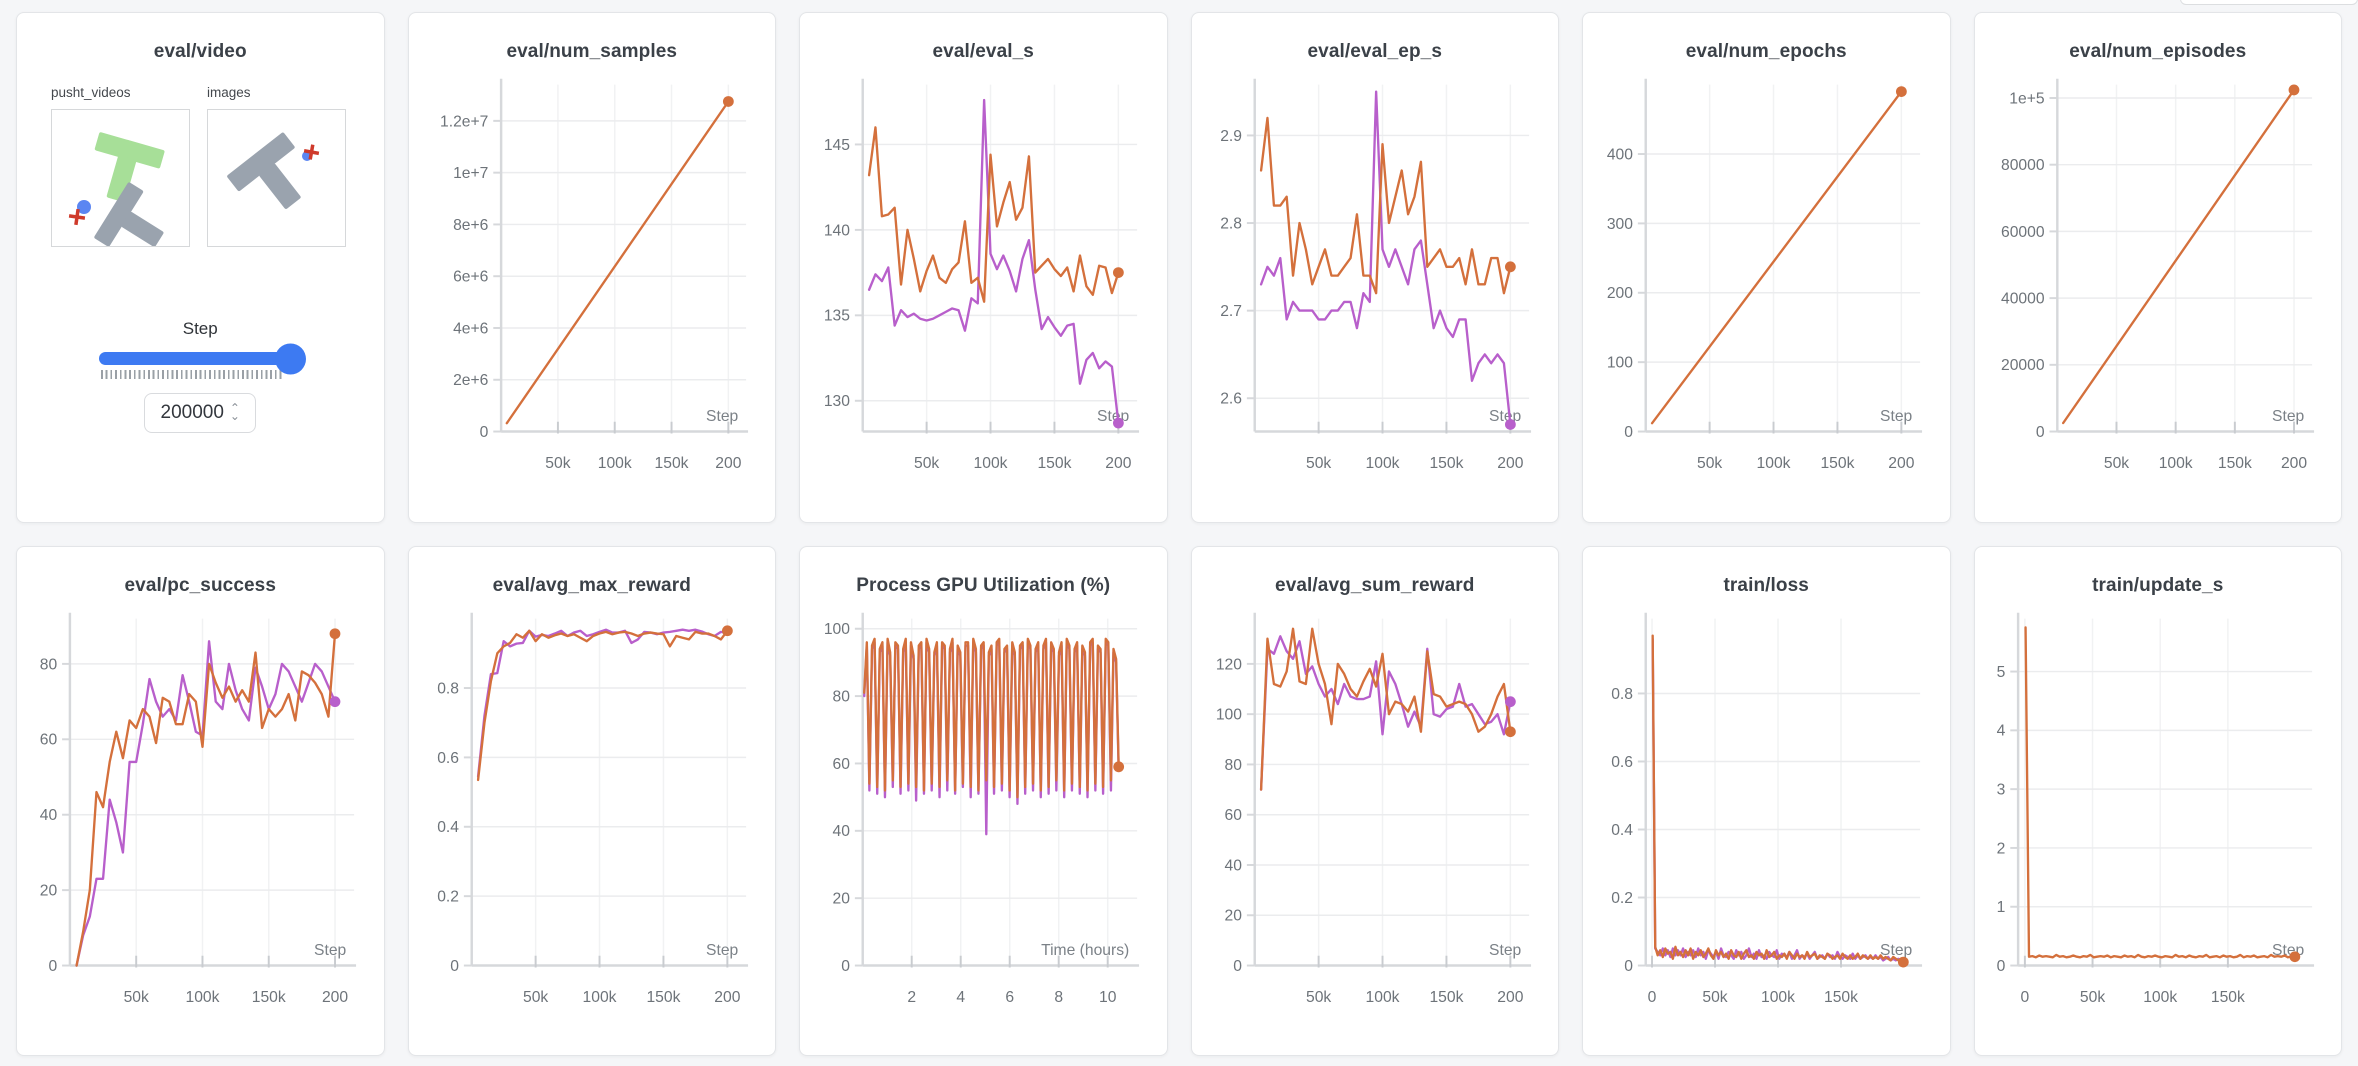 This screenshot has height=1066, width=2358. Describe the element at coordinates (200, 816) in the screenshot. I see `chart-canvas-eval-pc-success: 0 20 40 60 80 50k 100k 150k 200 Step` at that location.